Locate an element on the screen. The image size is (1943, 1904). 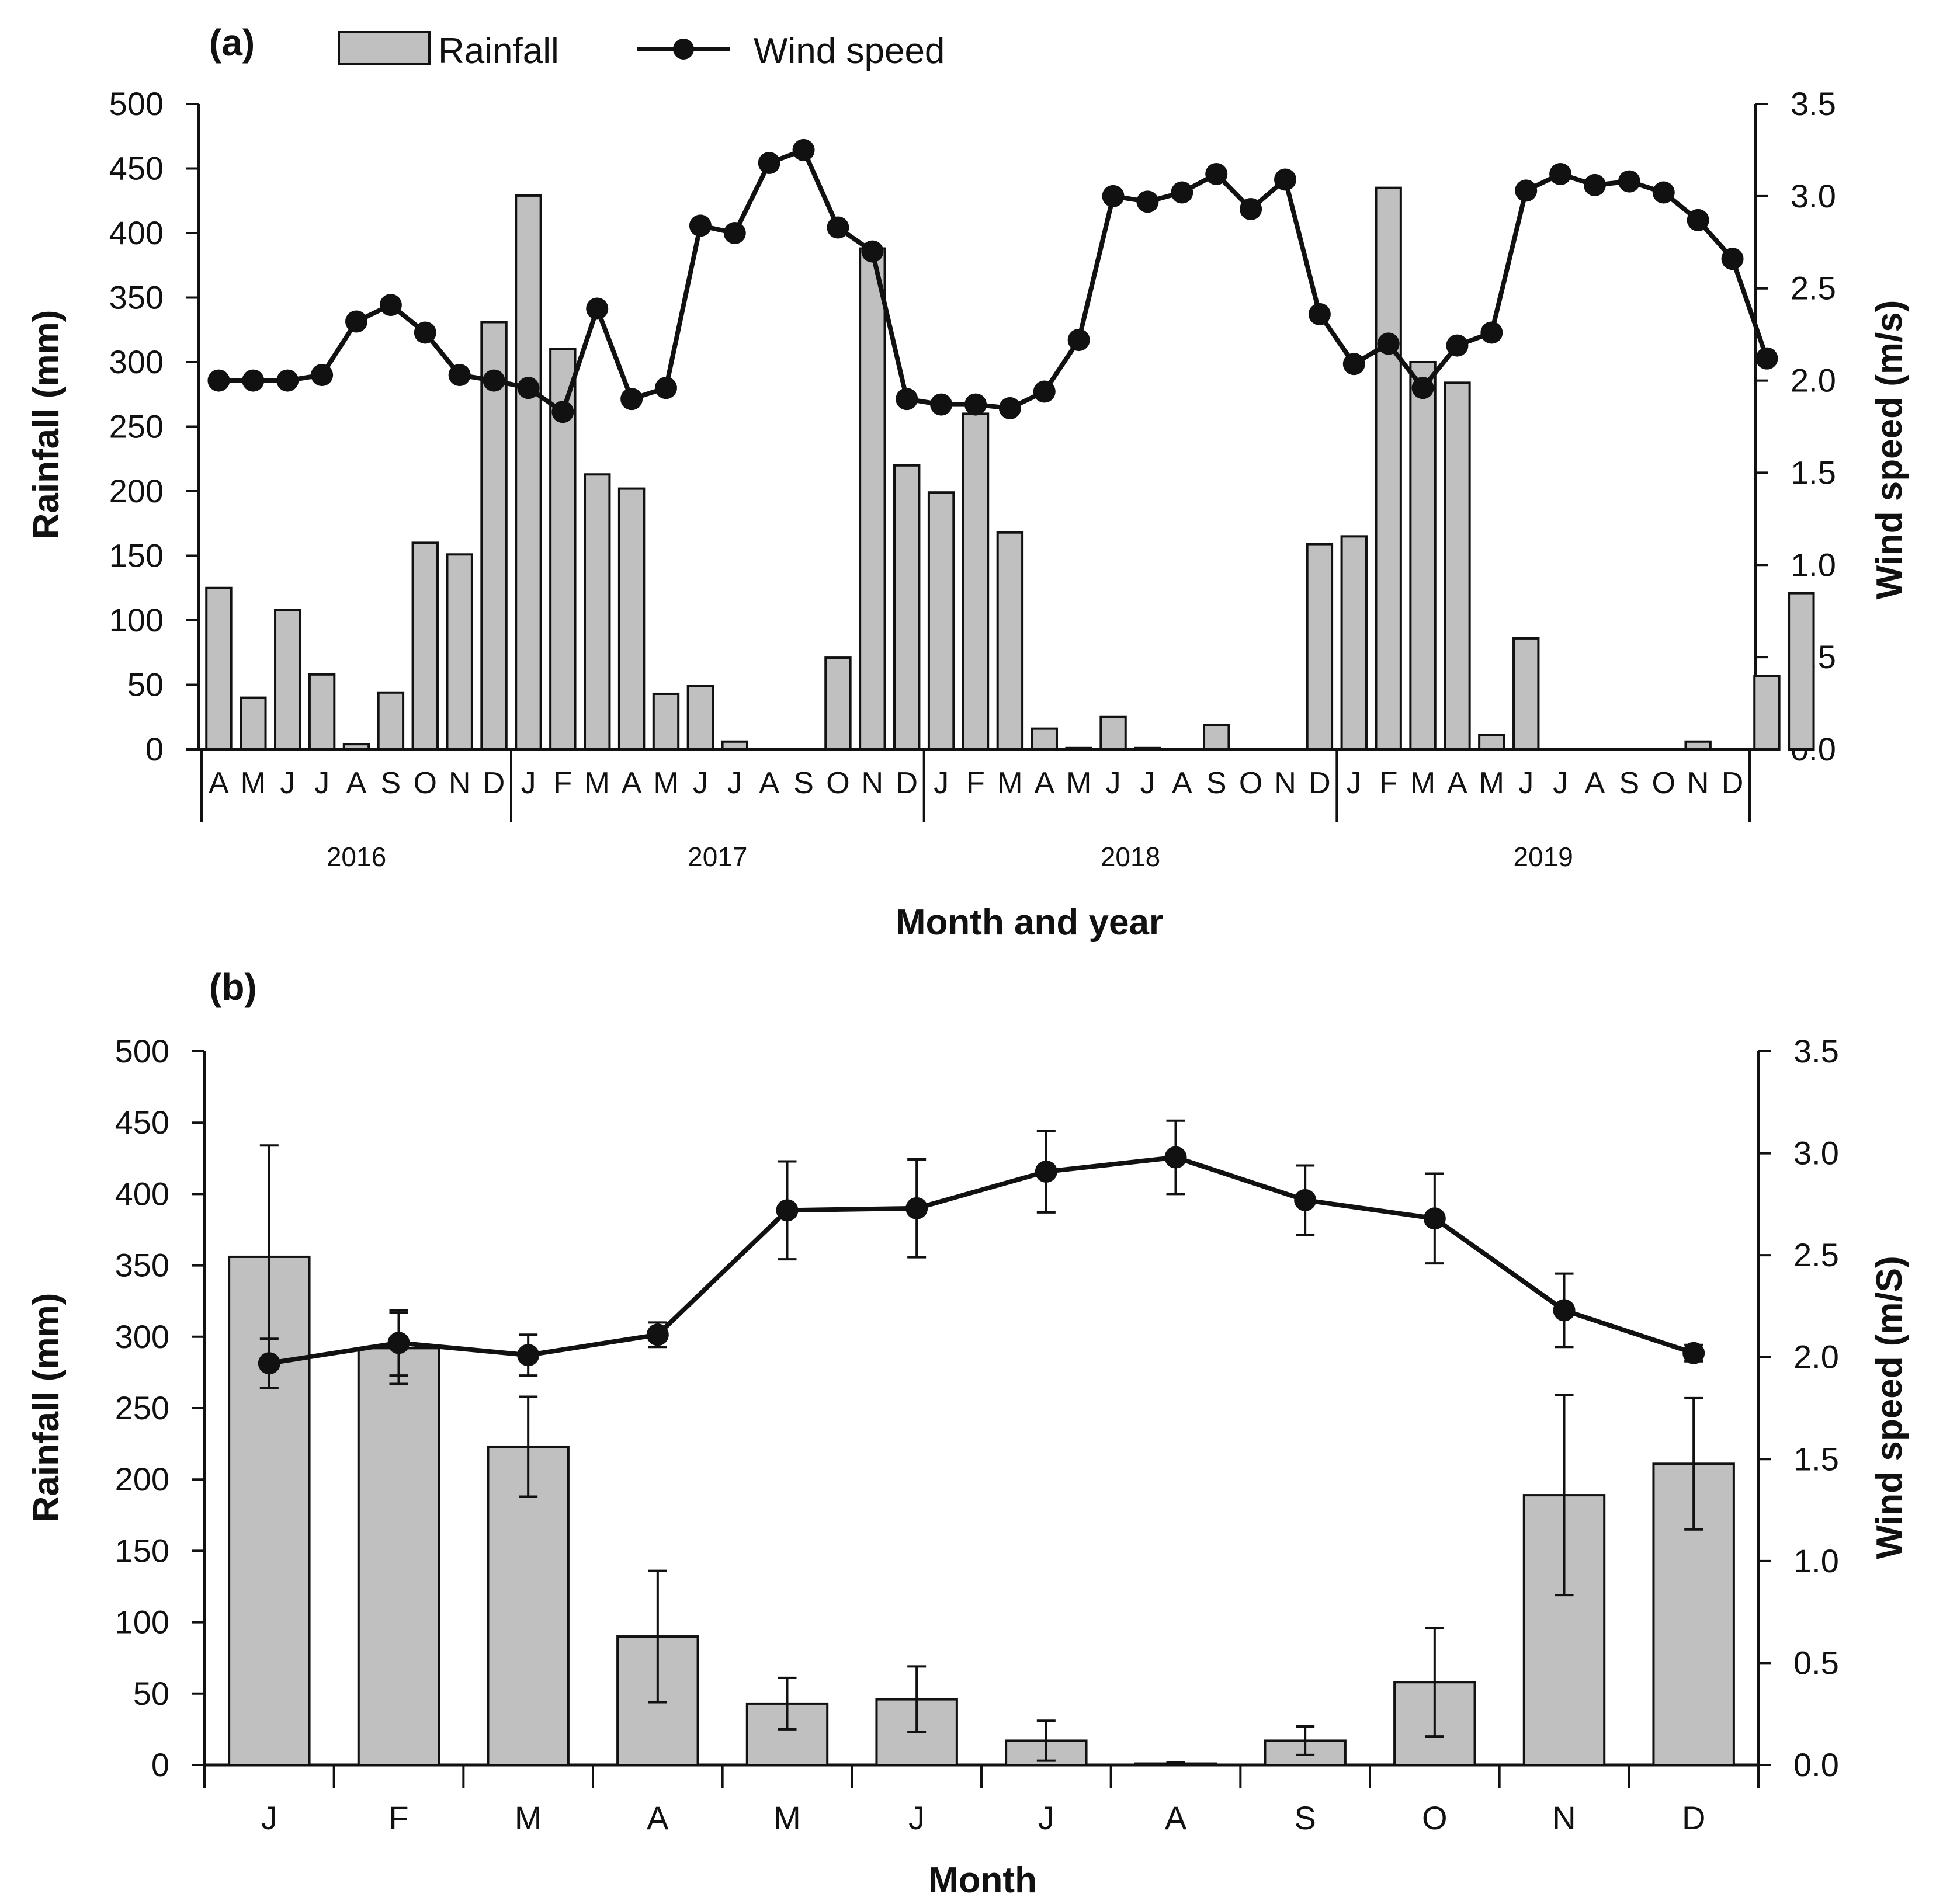
legend-wind-label: Wind speed is located at coordinates (850, 51).